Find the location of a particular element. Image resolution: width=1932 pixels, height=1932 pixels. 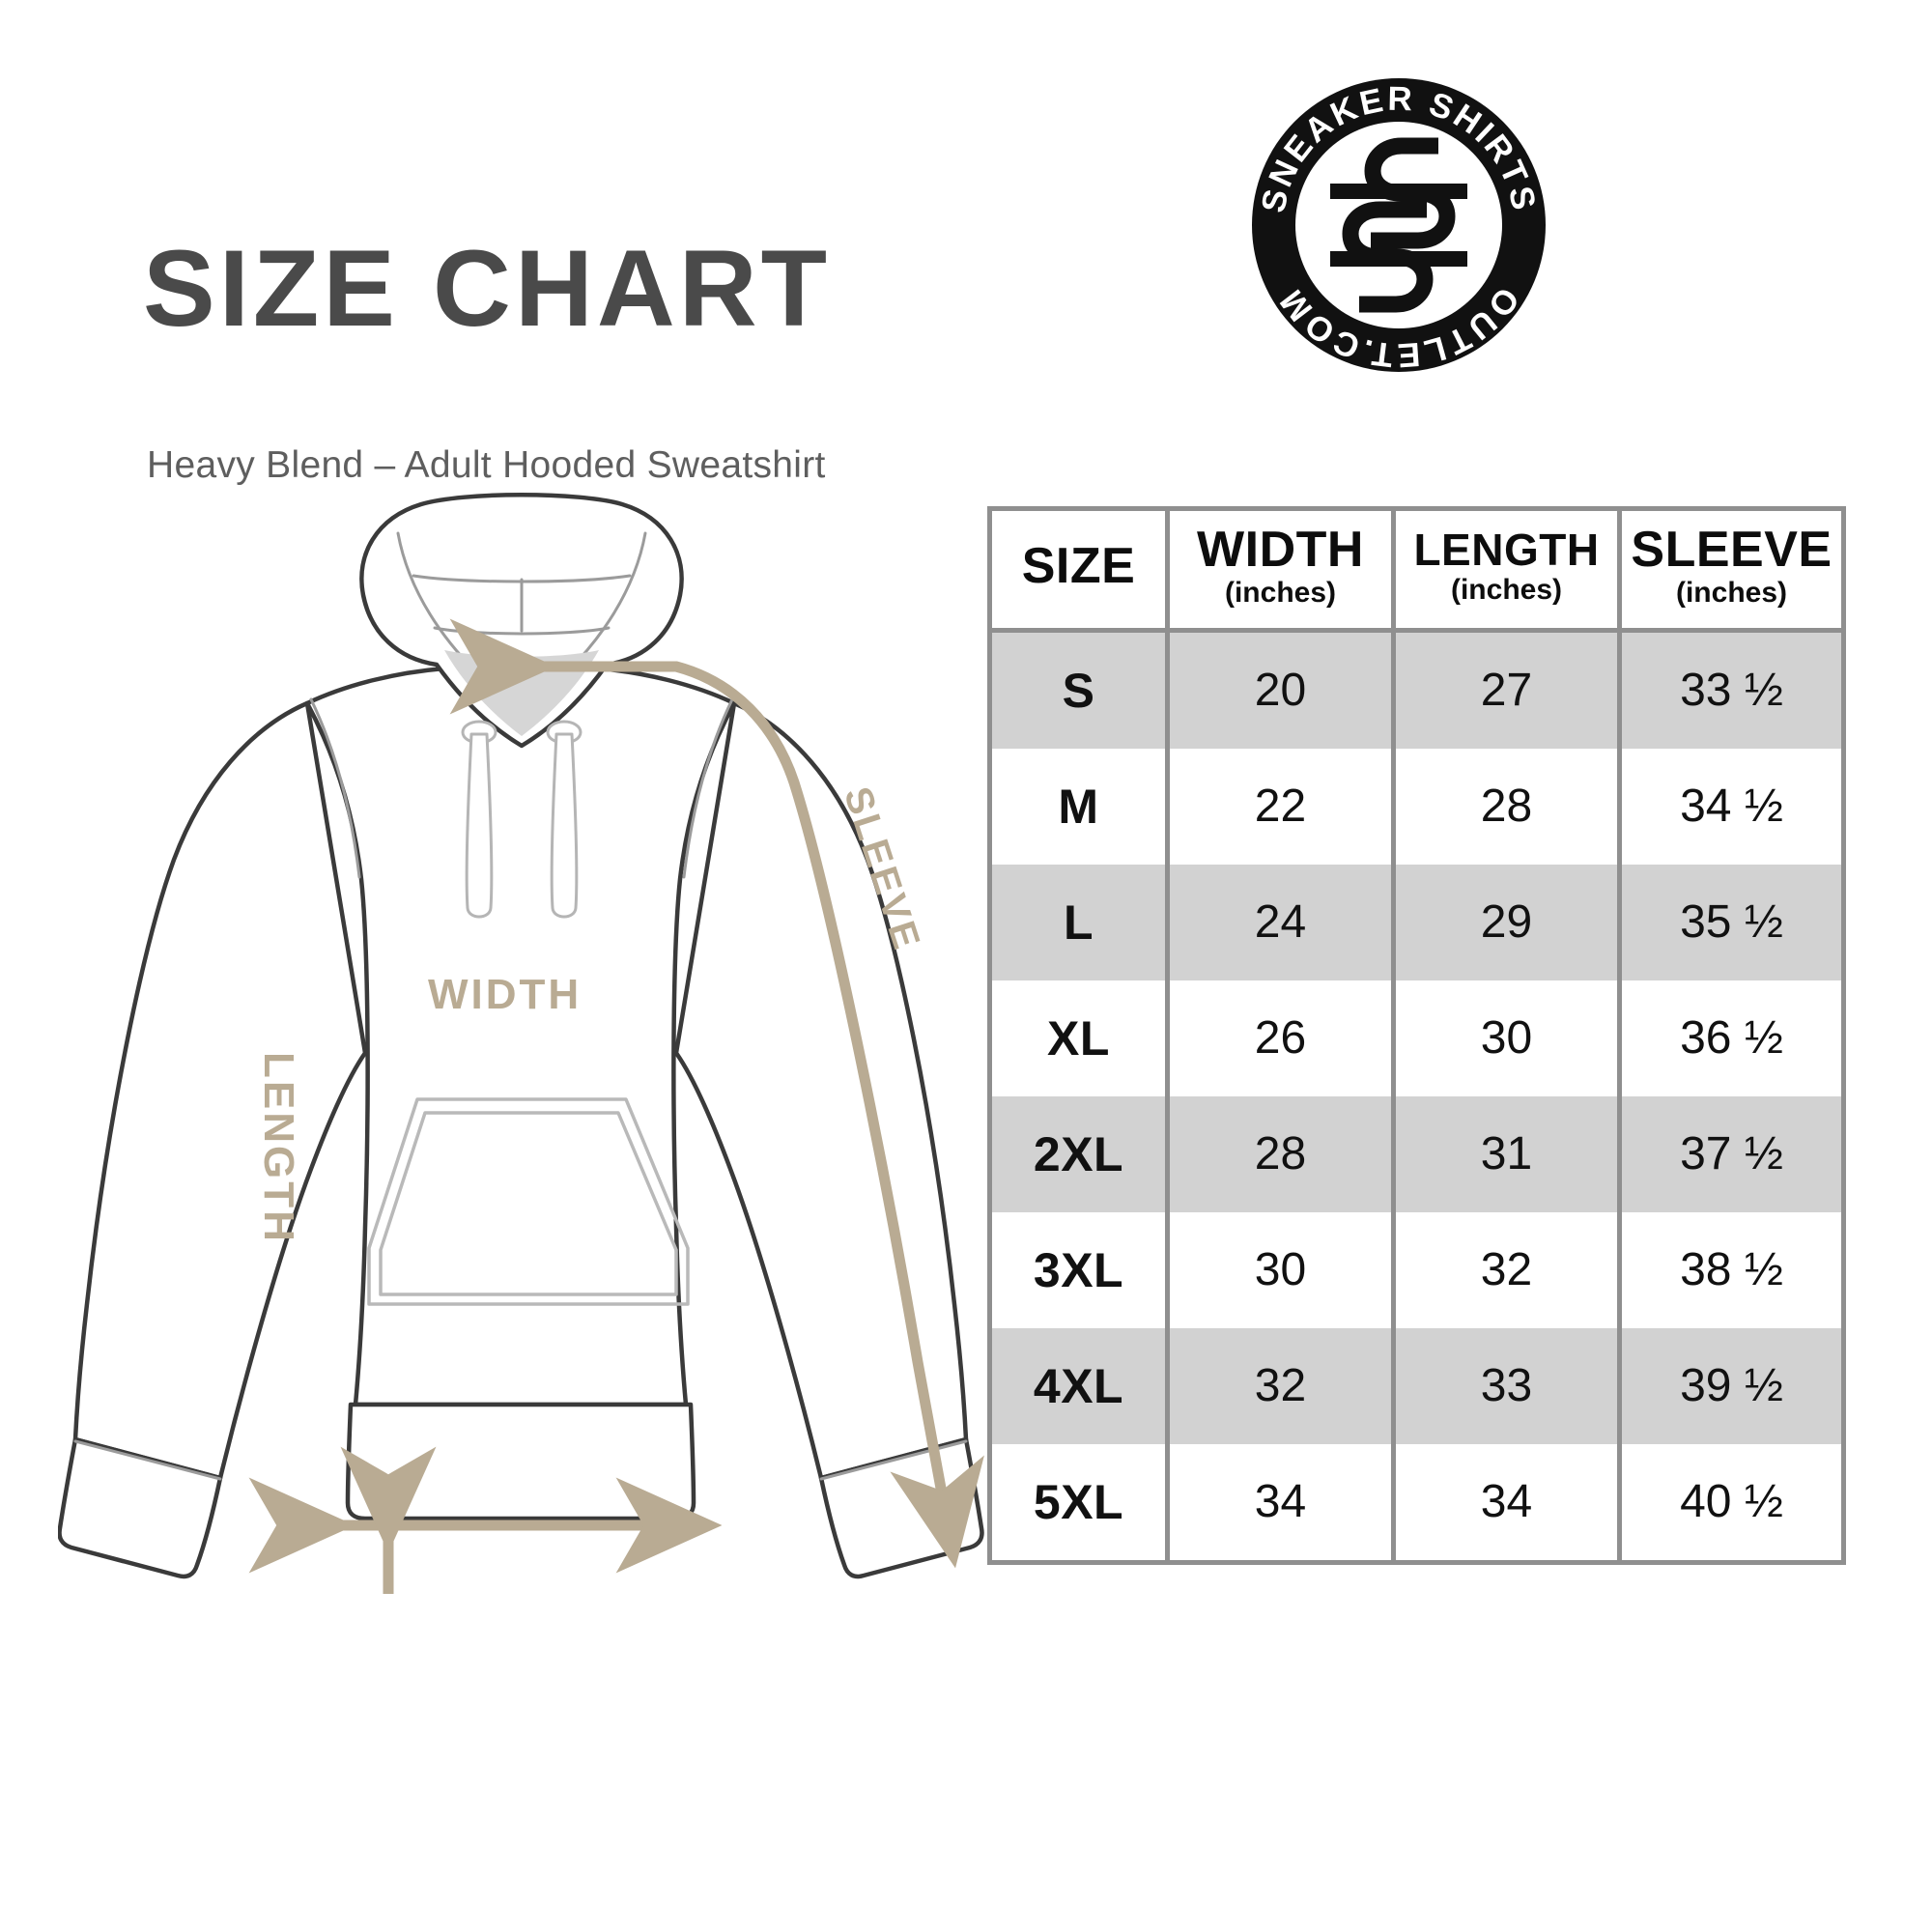

measure-arrows is located at coordinates (485, 1689).